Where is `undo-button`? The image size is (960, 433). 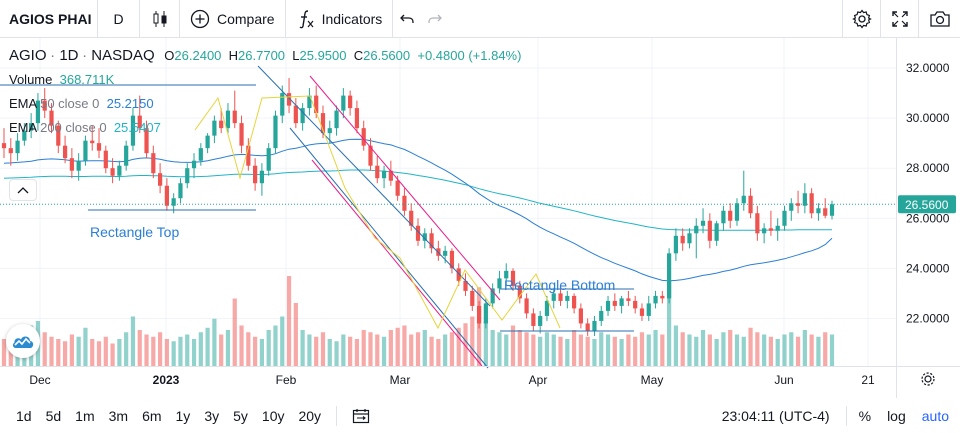
undo-button is located at coordinates (407, 19).